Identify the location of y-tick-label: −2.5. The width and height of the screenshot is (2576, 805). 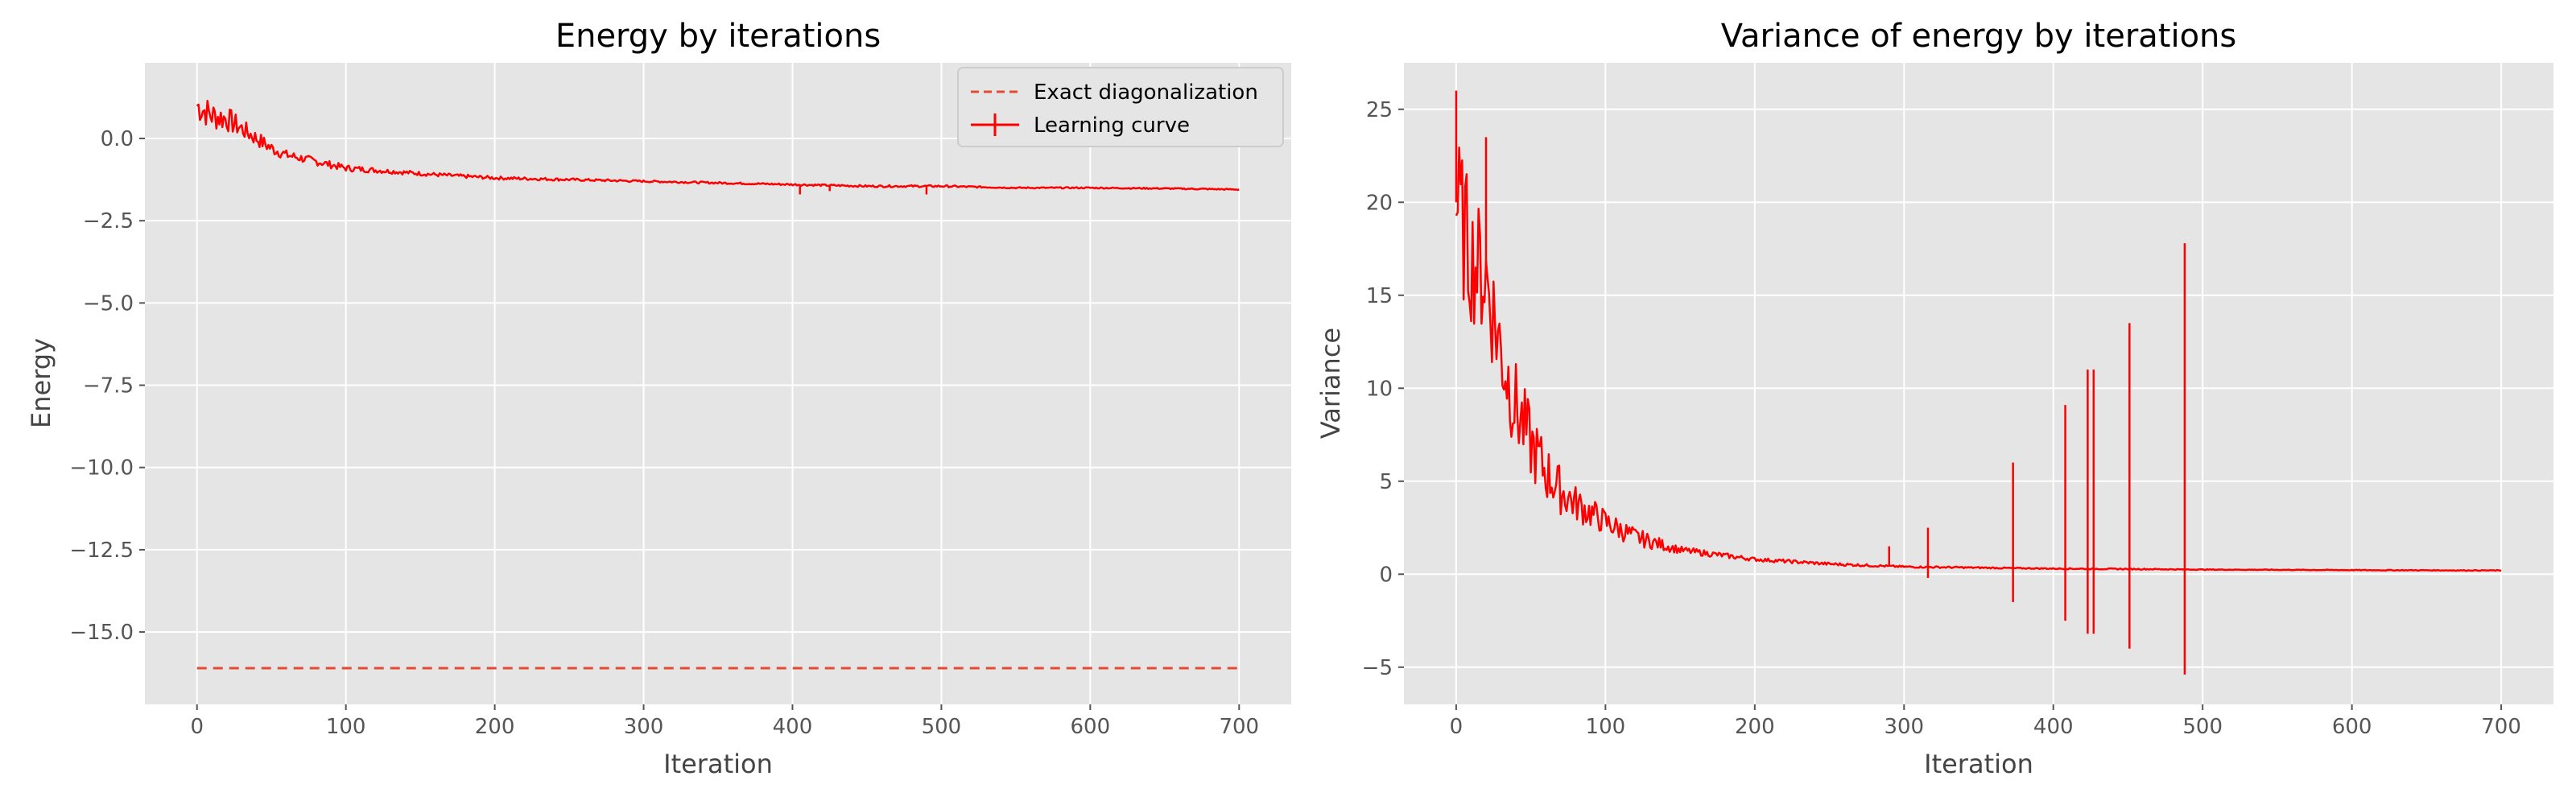
(108, 221).